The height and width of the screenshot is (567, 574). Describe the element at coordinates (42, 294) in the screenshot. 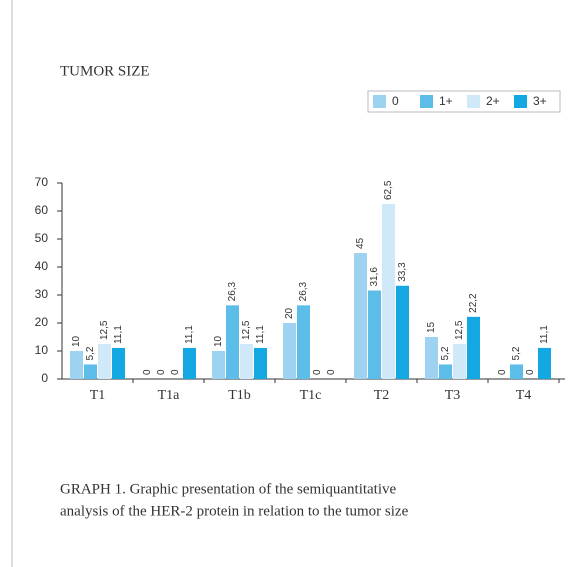

I see `y-tick-label: 30` at that location.